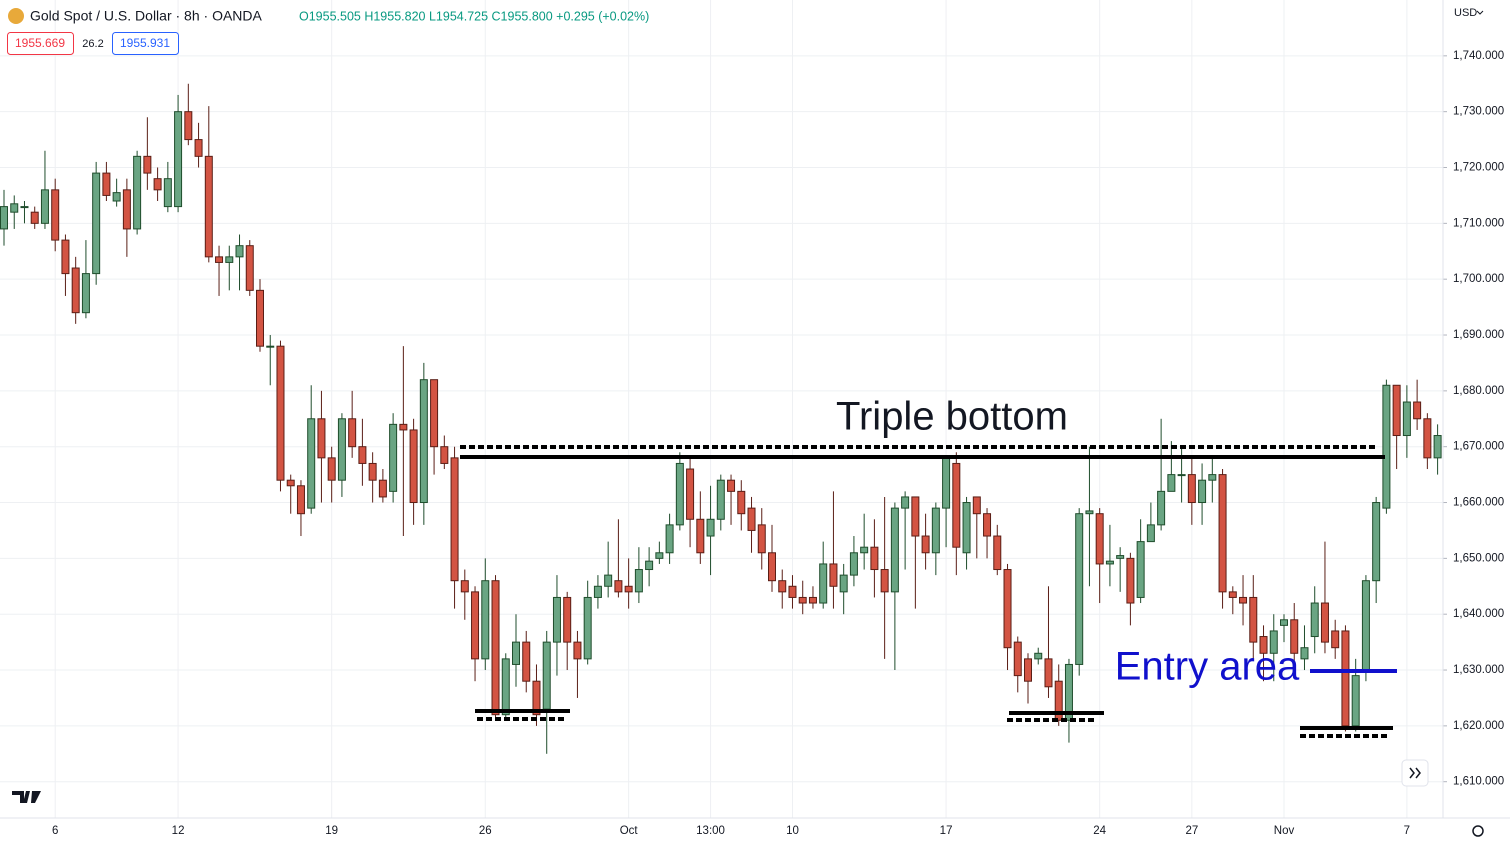  I want to click on scroll-button, so click(1415, 773).